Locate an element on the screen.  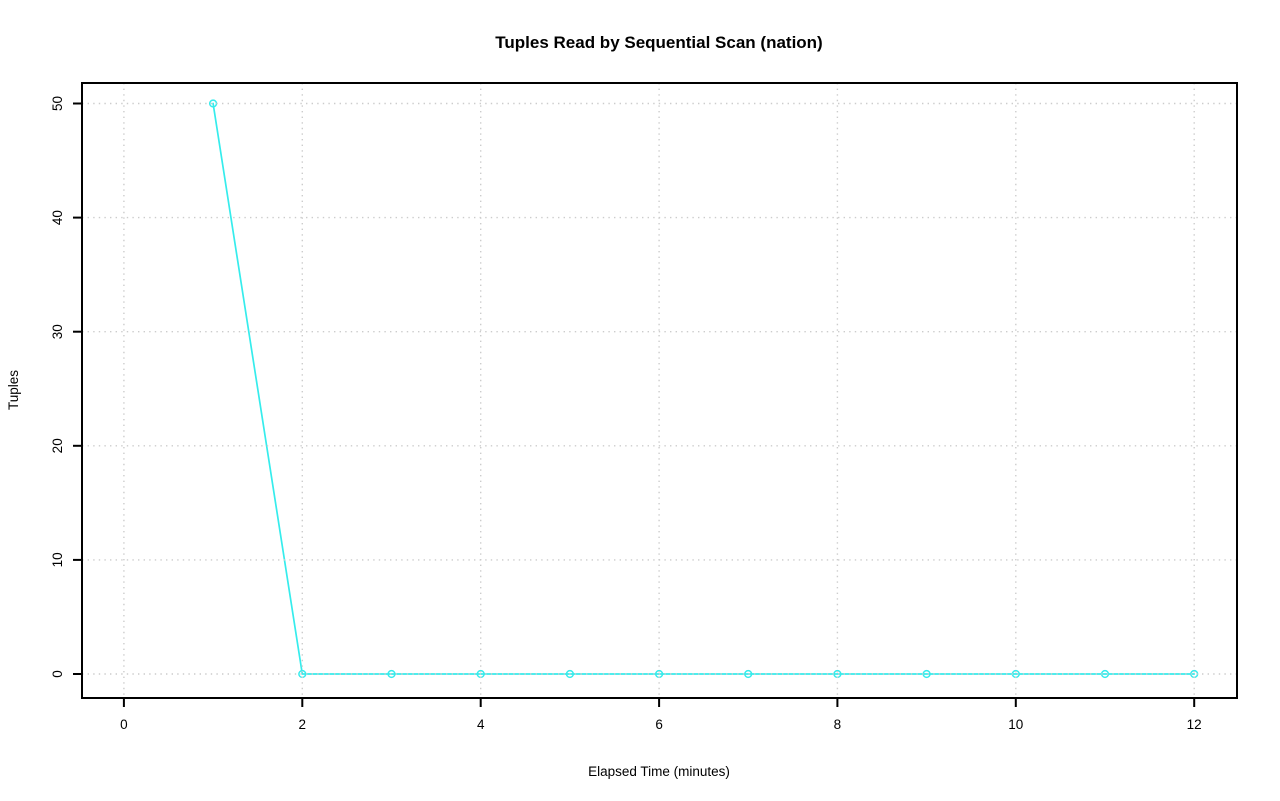
x-axis-tick-label: 12 is located at coordinates (1194, 724).